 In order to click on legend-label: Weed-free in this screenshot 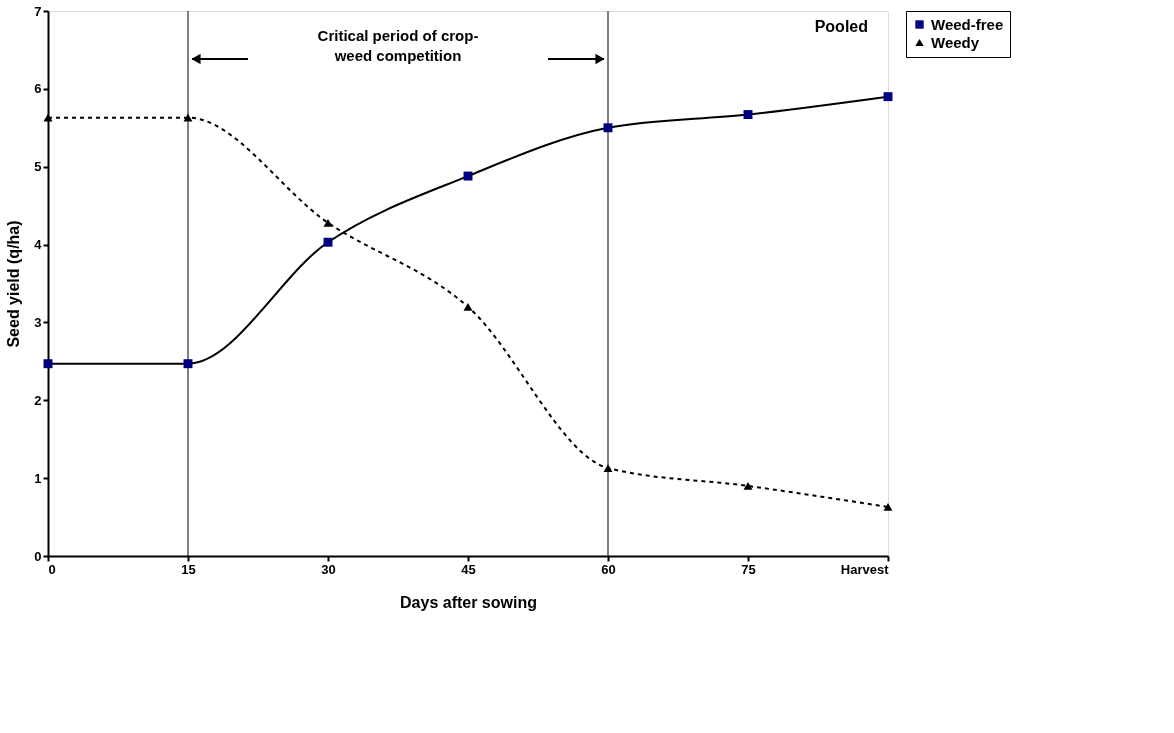, I will do `click(967, 24)`.